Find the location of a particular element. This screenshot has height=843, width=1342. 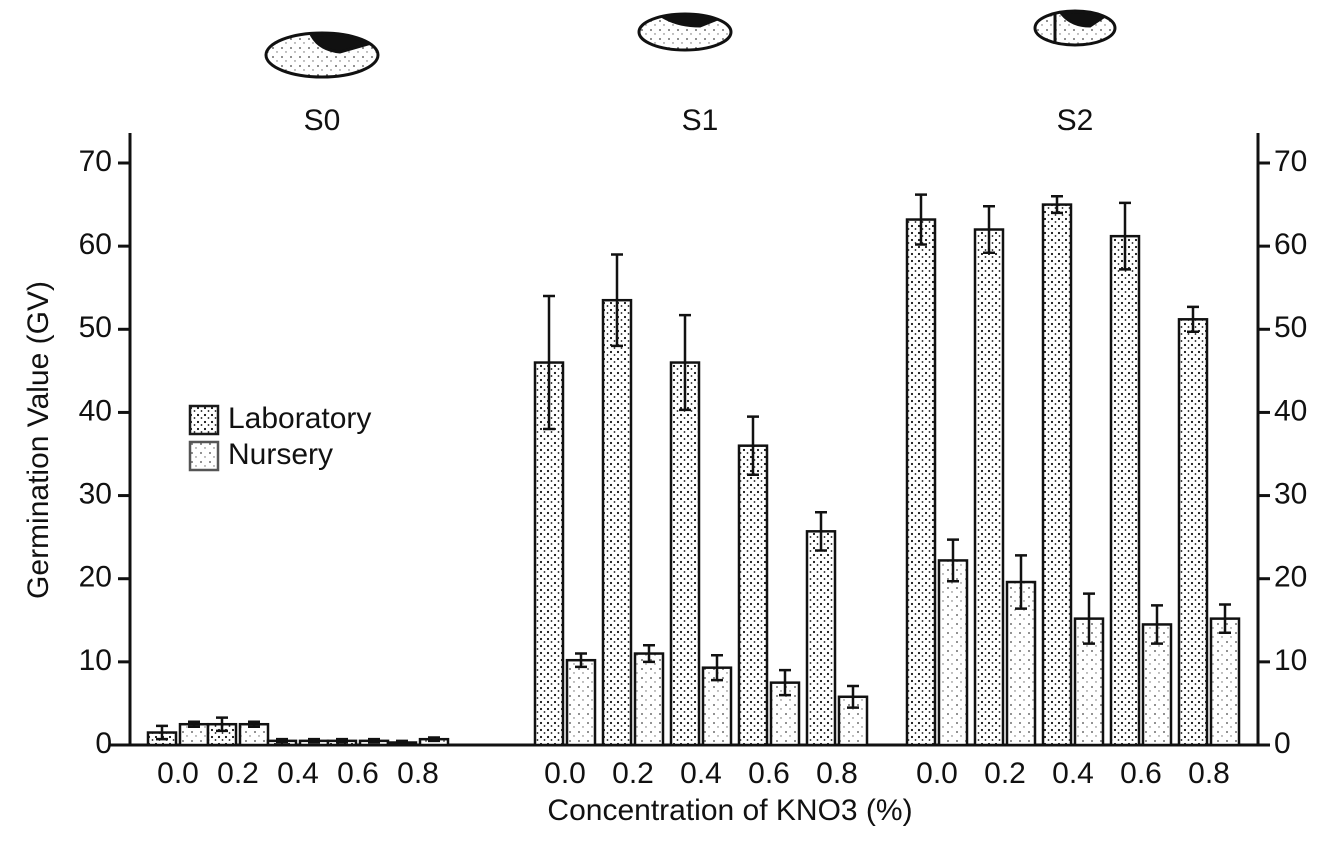

legend-label: Laboratory is located at coordinates (299, 418).